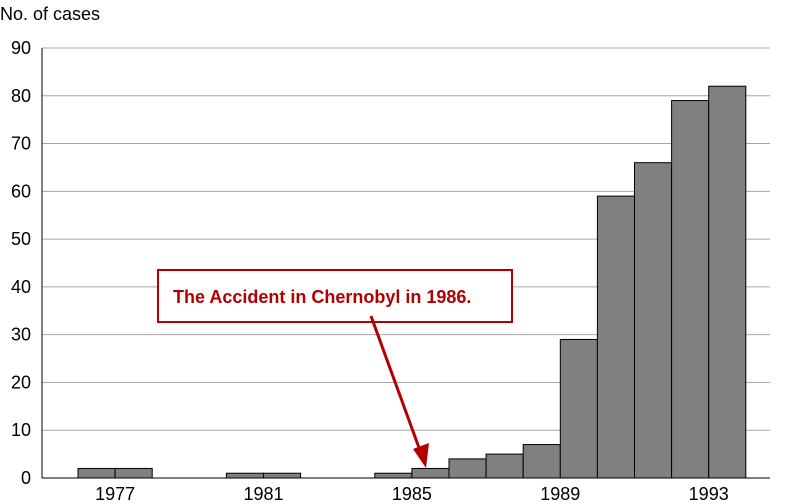 The height and width of the screenshot is (504, 789). What do you see at coordinates (96, 473) in the screenshot?
I see `bar-1977` at bounding box center [96, 473].